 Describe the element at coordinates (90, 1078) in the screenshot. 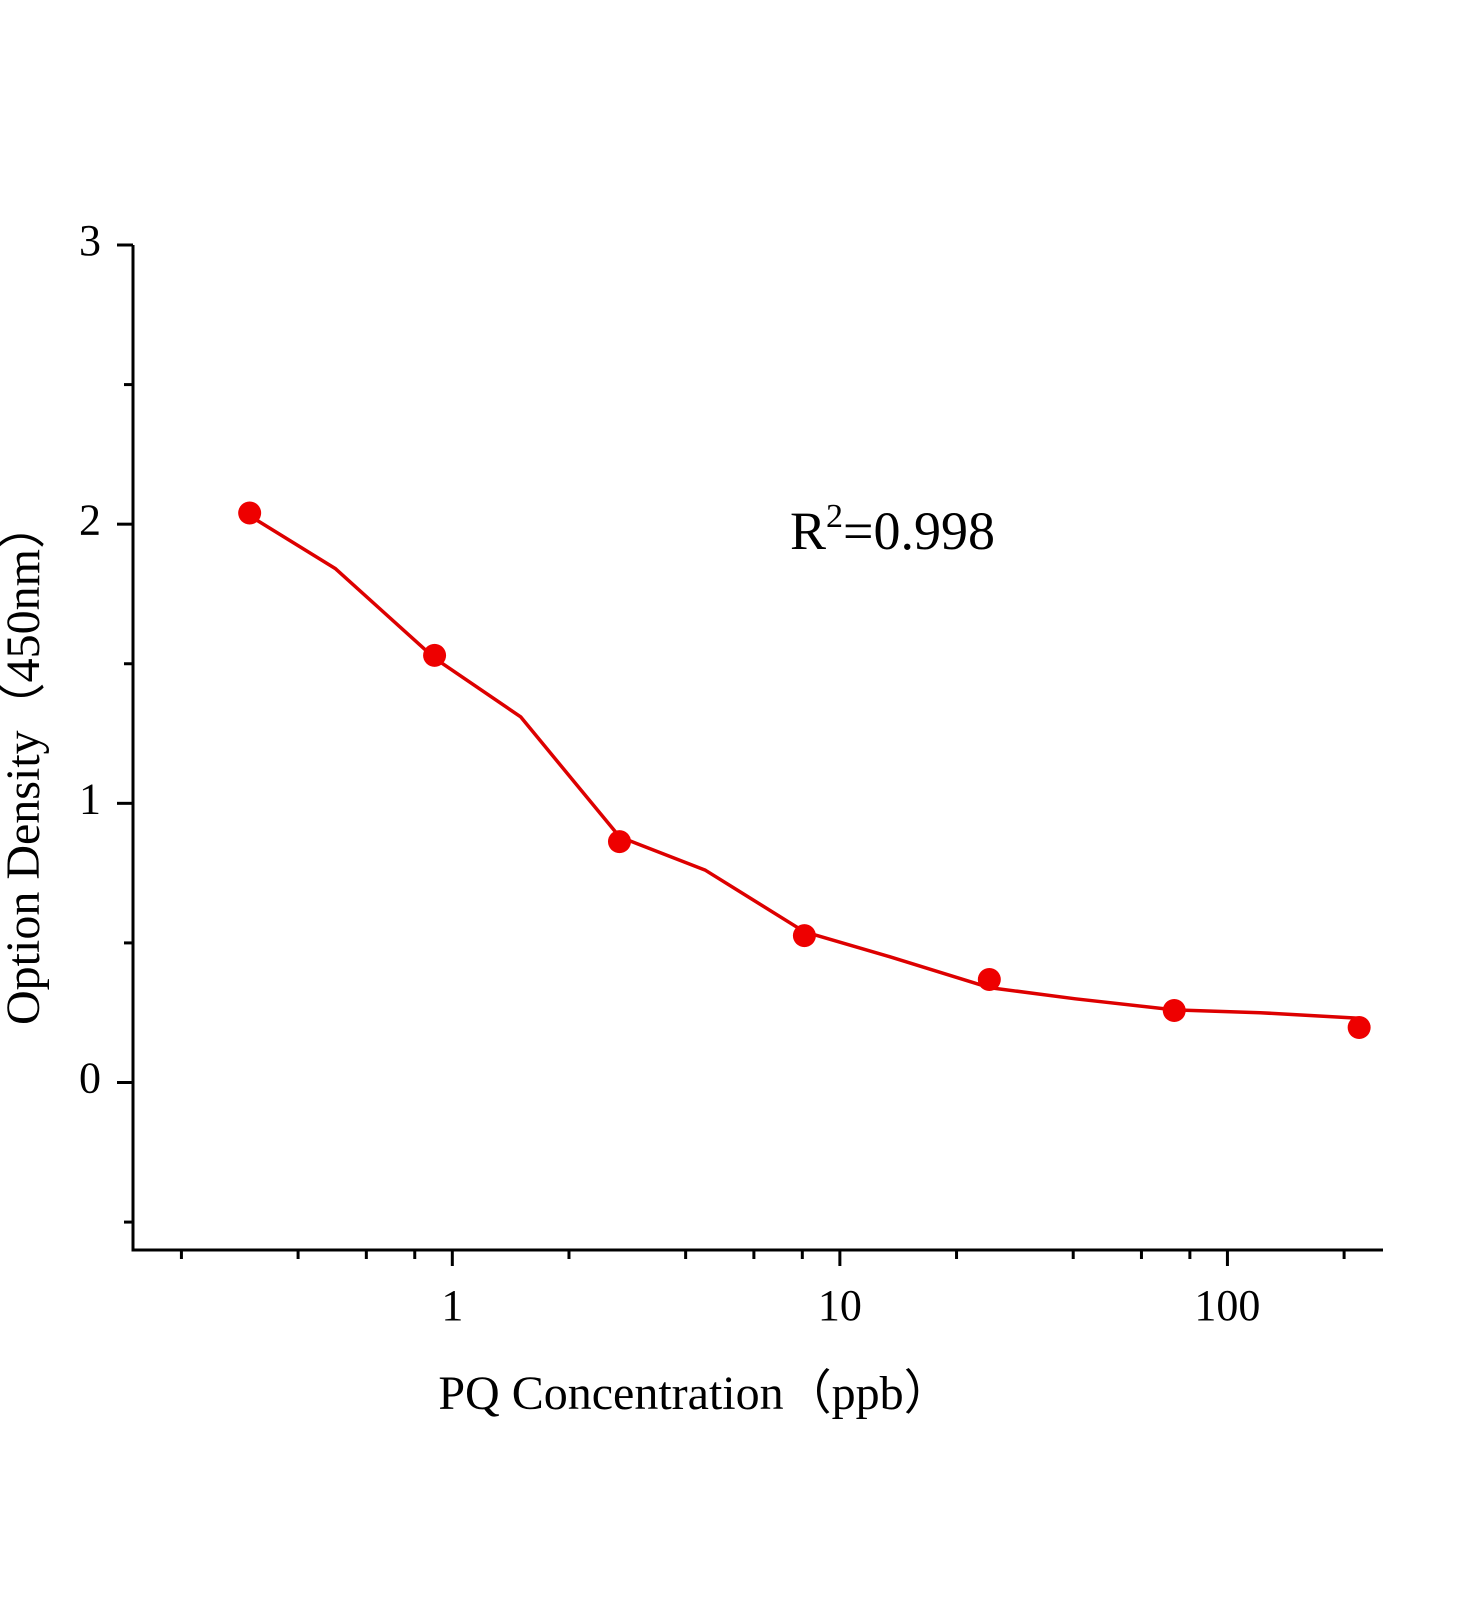

I see `y-tick-label: 0` at that location.